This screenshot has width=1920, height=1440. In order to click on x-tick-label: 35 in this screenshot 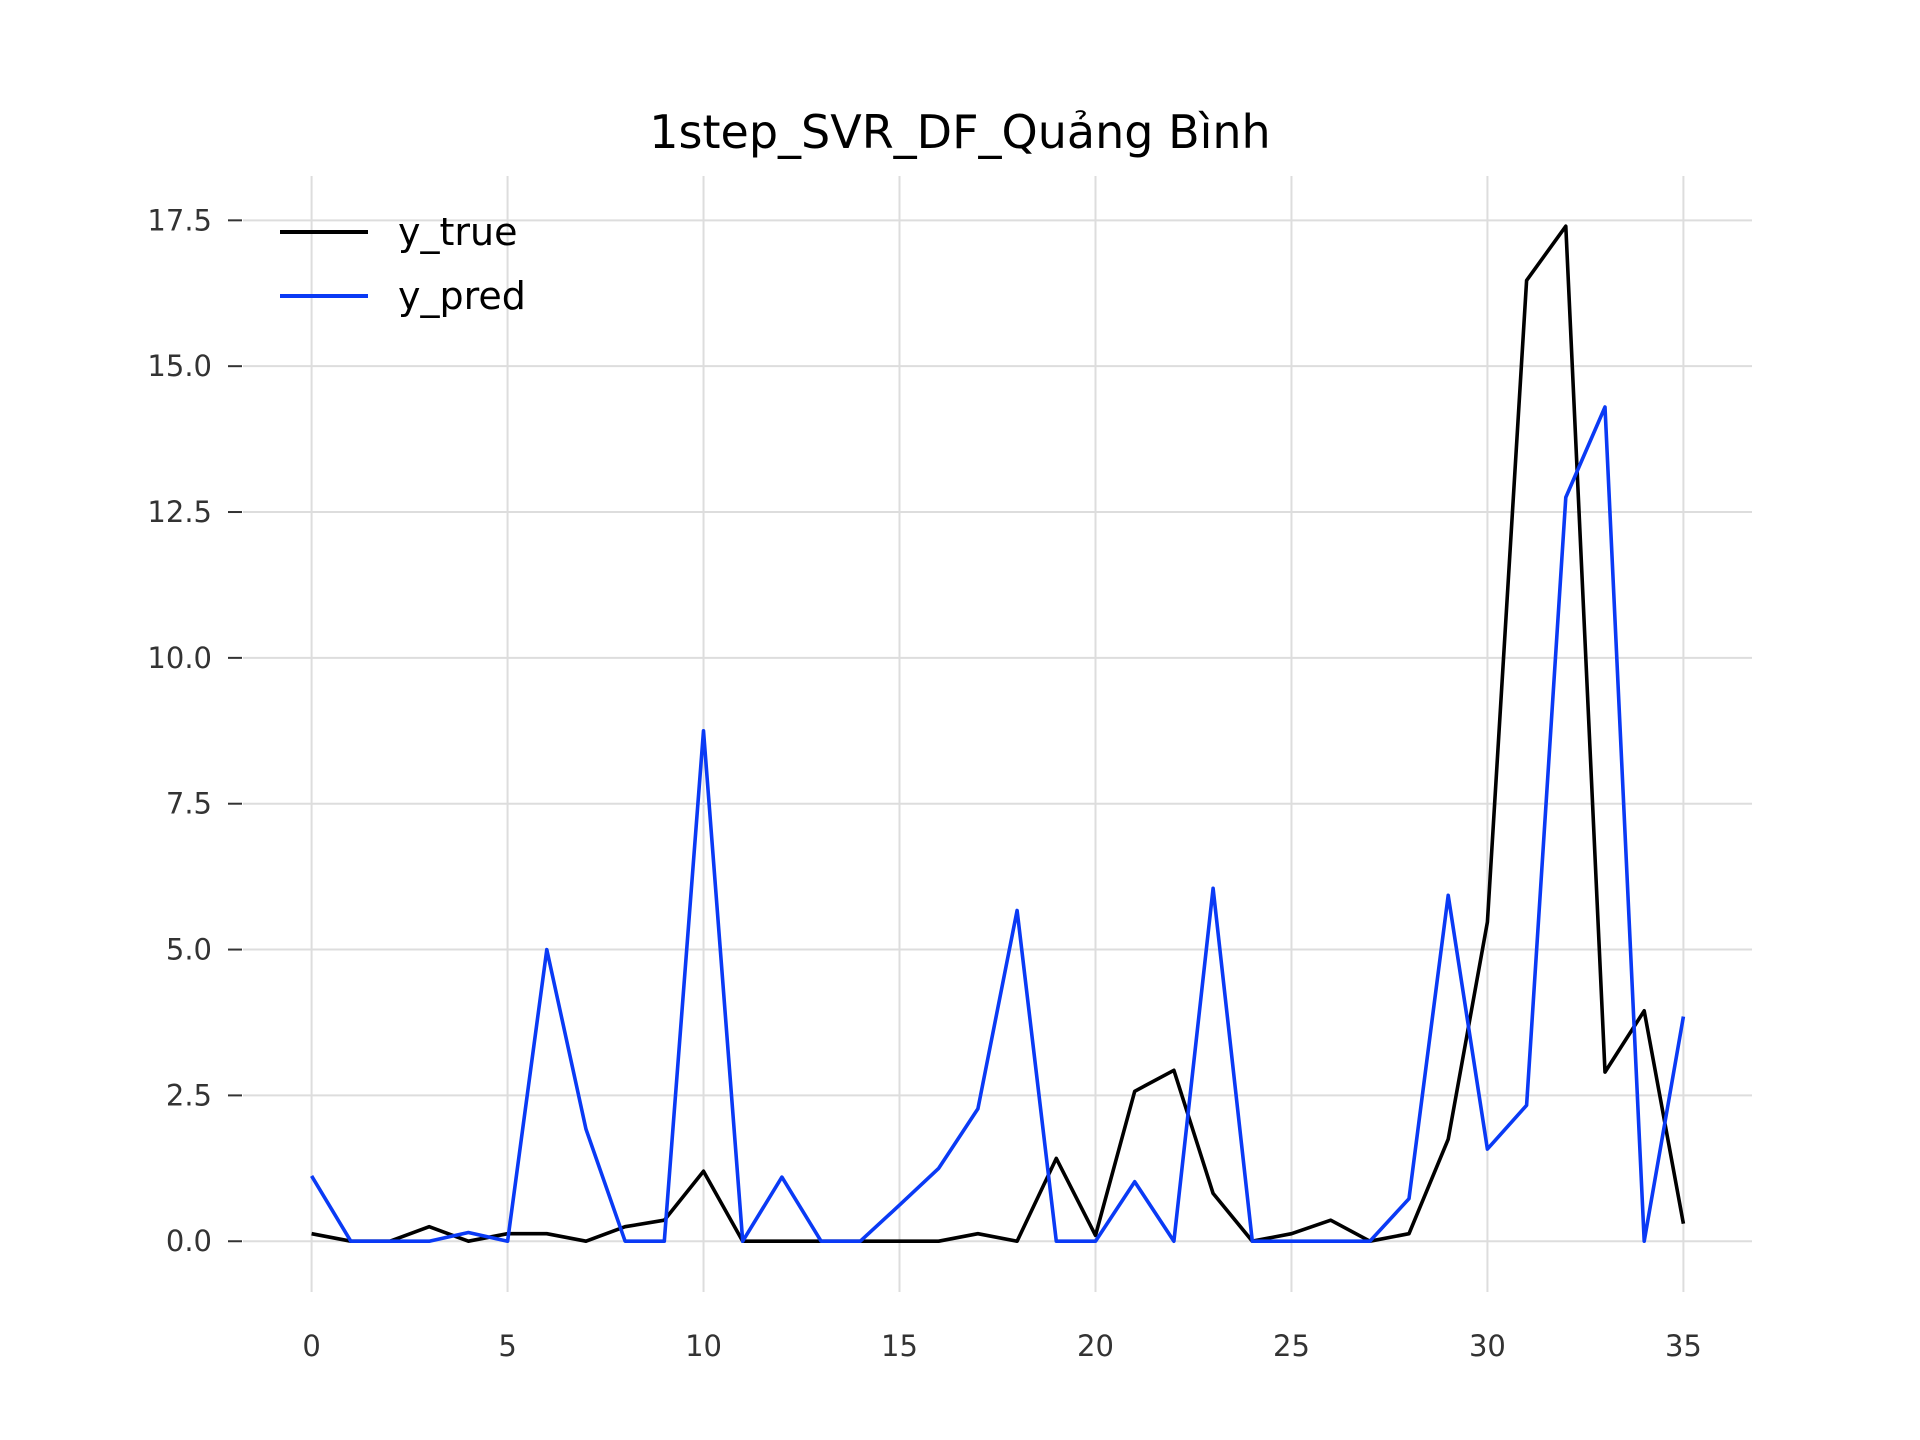, I will do `click(1683, 1346)`.